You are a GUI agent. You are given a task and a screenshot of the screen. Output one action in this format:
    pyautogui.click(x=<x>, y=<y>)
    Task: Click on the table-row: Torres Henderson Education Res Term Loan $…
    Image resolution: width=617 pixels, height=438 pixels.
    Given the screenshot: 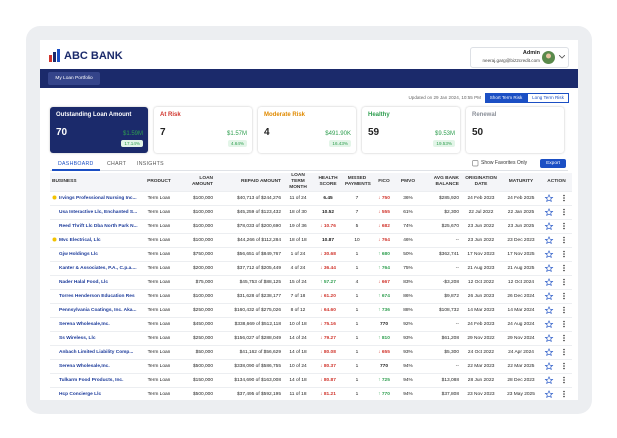 What is the action you would take?
    pyautogui.click(x=311, y=296)
    